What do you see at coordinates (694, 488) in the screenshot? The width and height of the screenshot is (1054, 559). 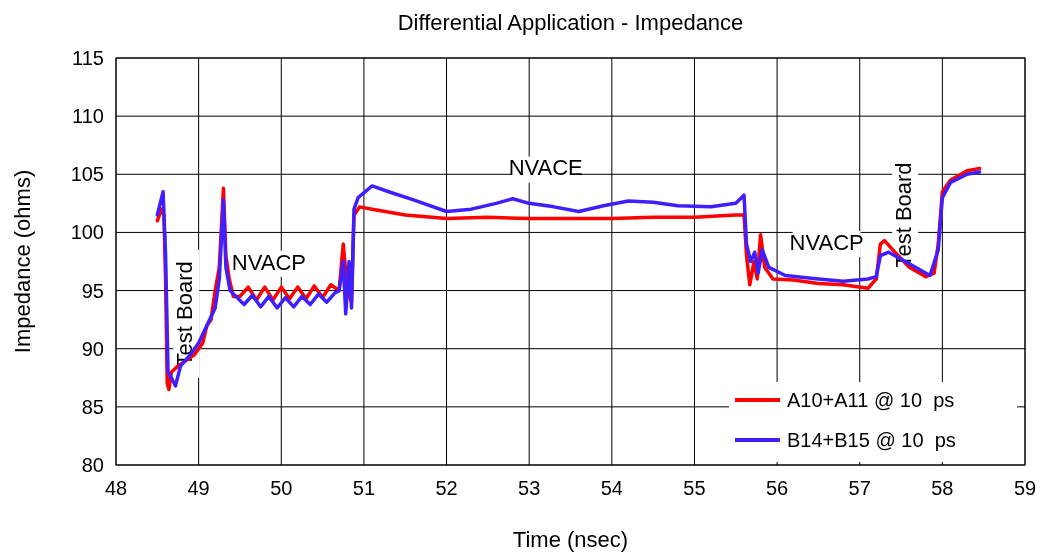 I see `x-tick-label: 55` at bounding box center [694, 488].